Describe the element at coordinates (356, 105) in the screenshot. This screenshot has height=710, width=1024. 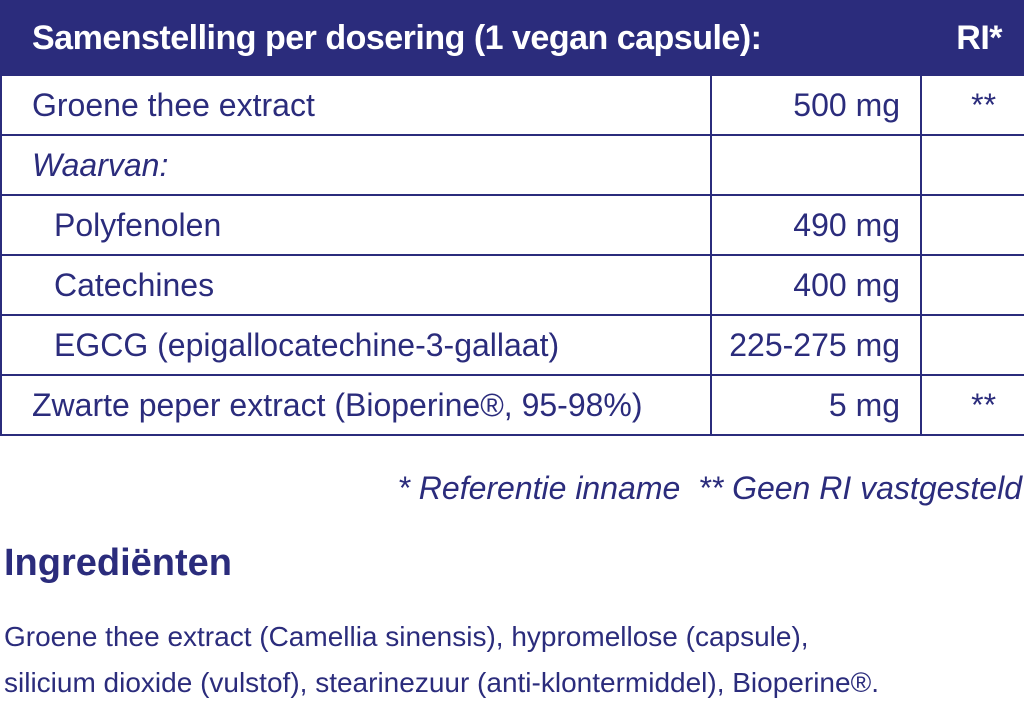
I see `ingredient-name: Groene thee extract` at that location.